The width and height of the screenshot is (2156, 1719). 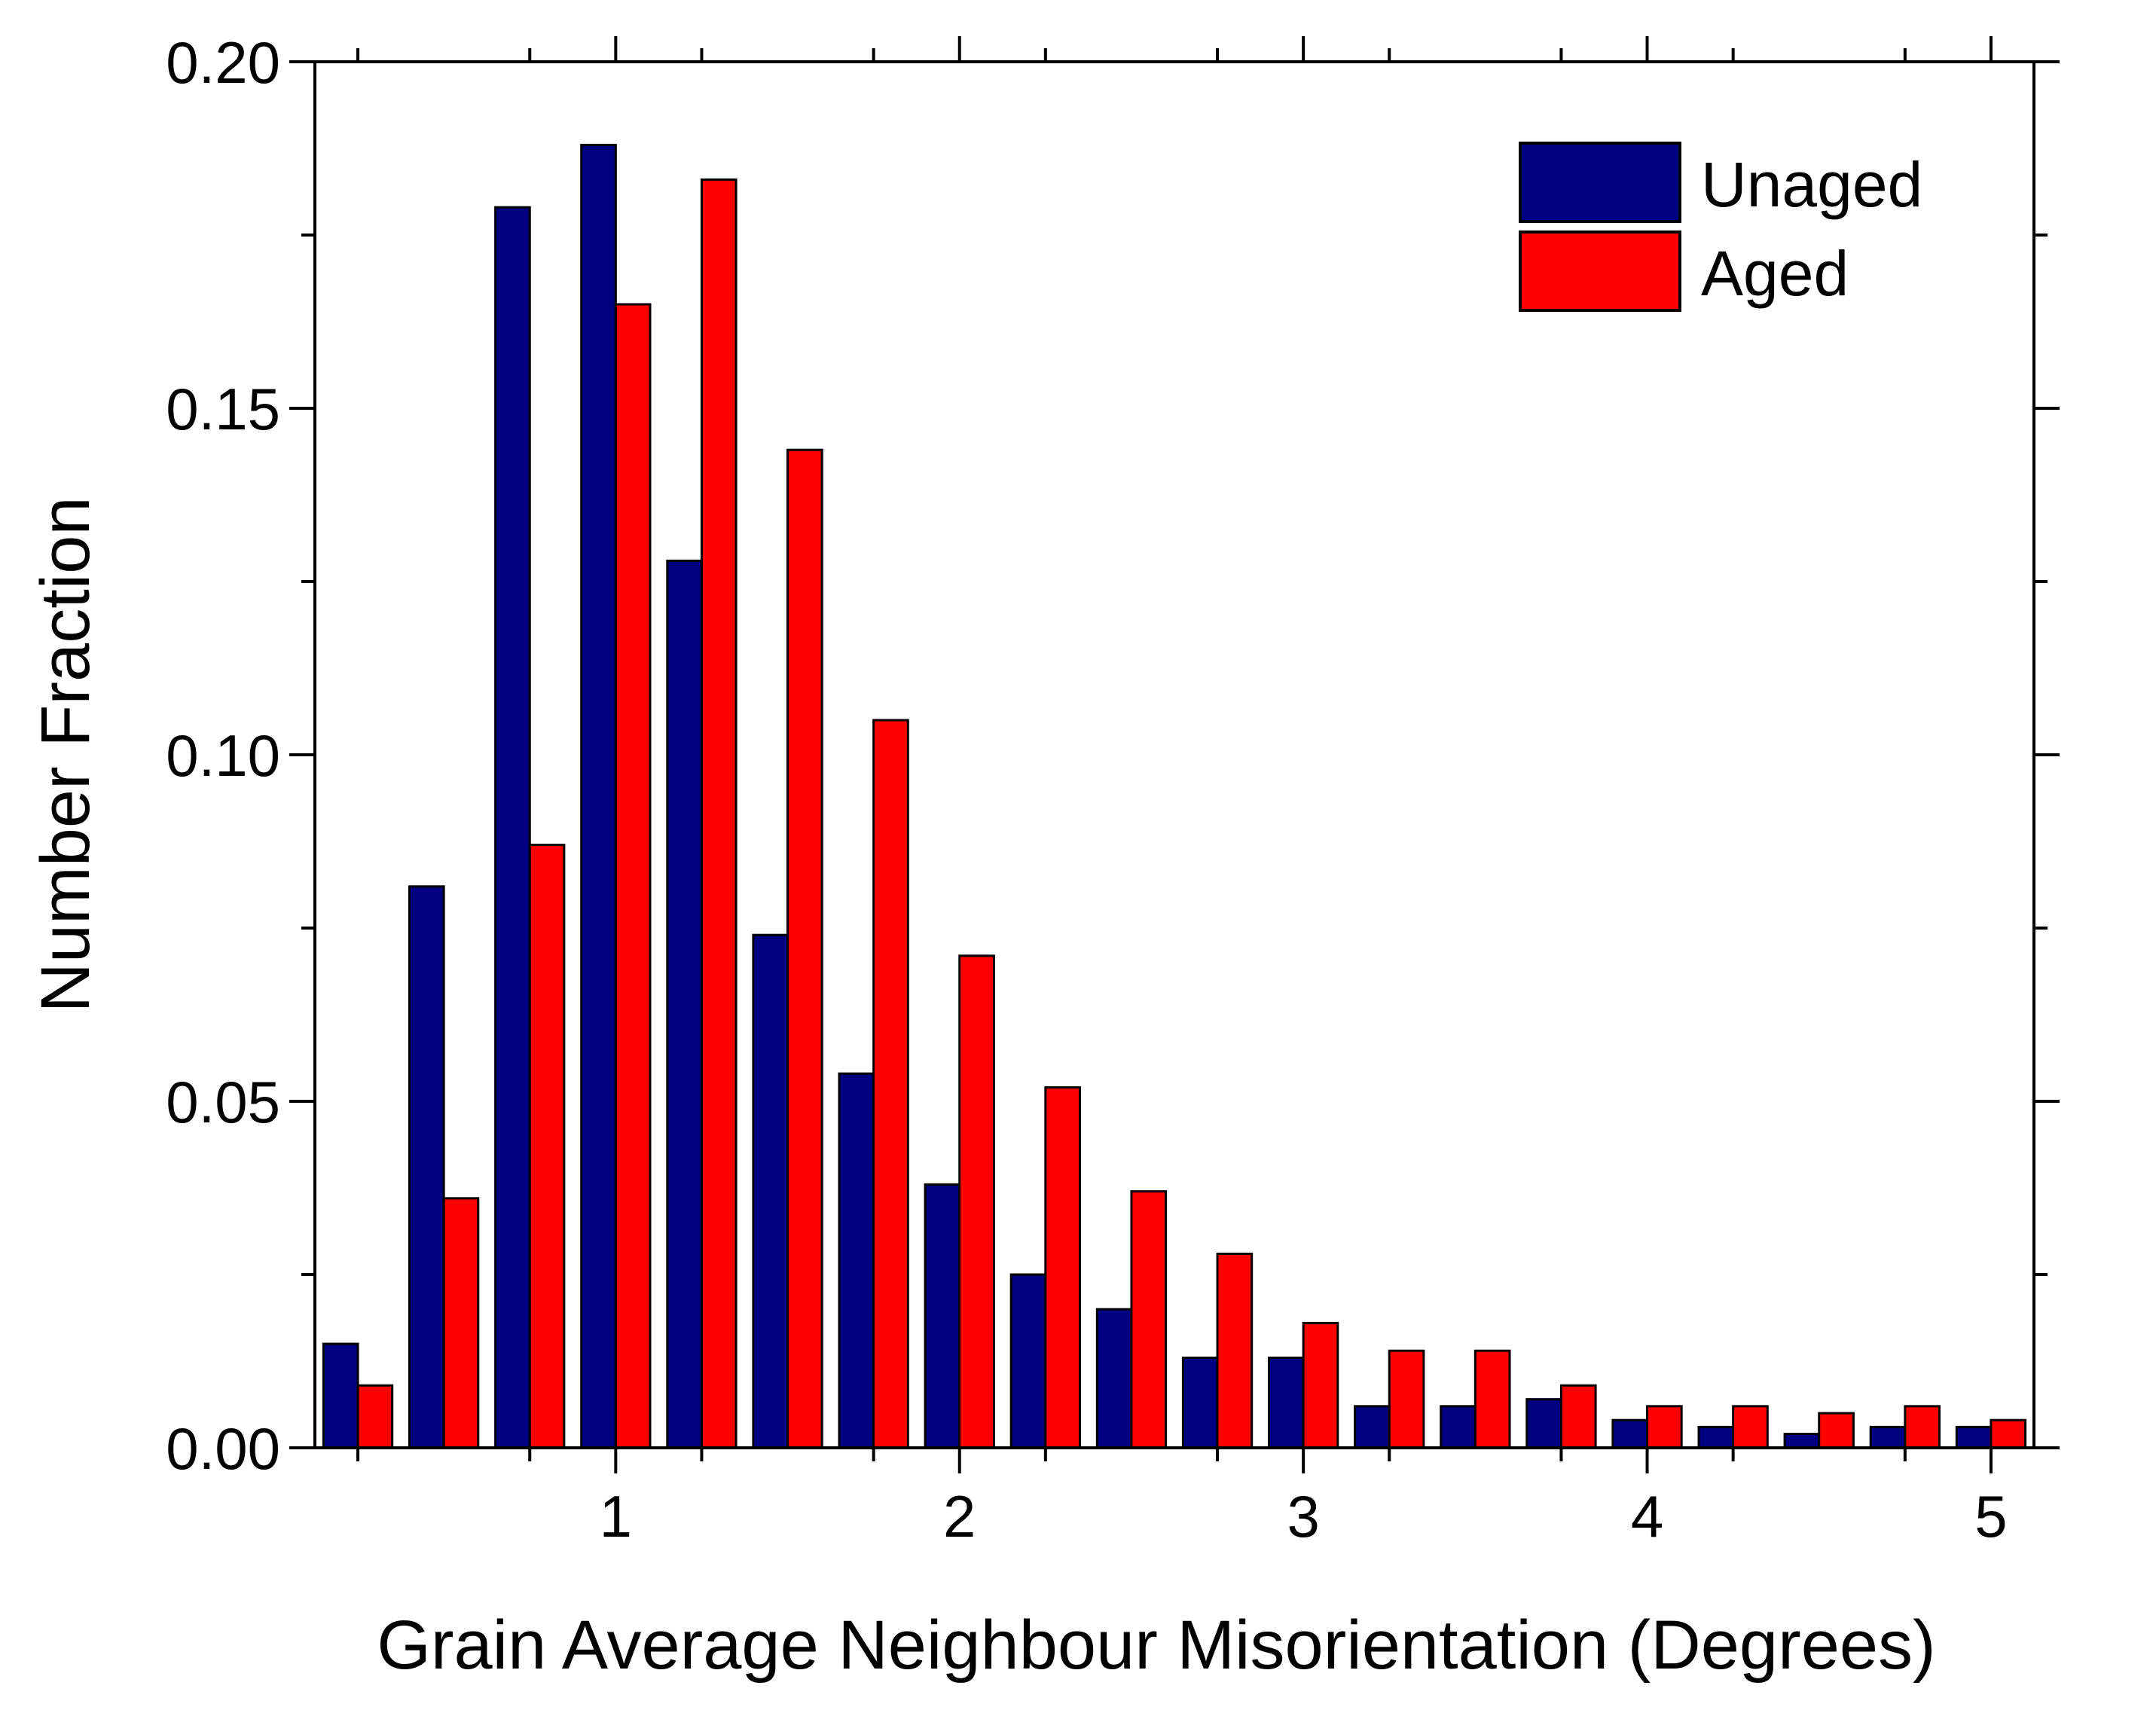 What do you see at coordinates (959, 1516) in the screenshot?
I see `x-tick-label: 2` at bounding box center [959, 1516].